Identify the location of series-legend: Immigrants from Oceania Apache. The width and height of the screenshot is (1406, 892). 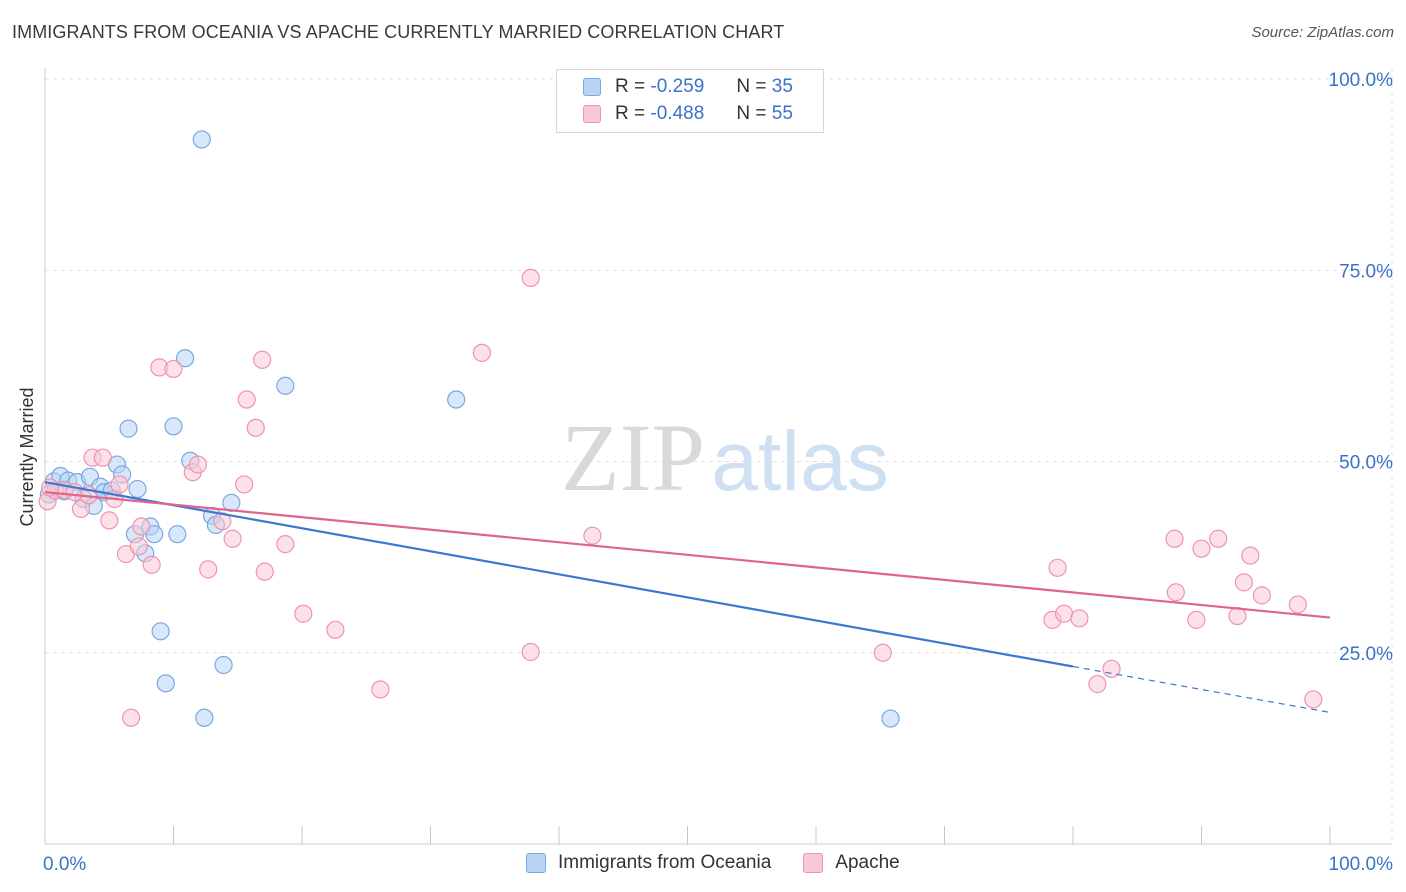
(729, 863).